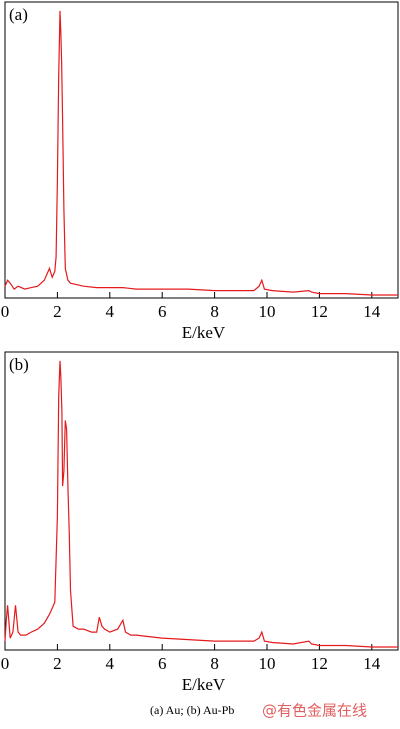 The width and height of the screenshot is (400, 729). Describe the element at coordinates (18, 14) in the screenshot. I see `panel-label: (a)` at that location.